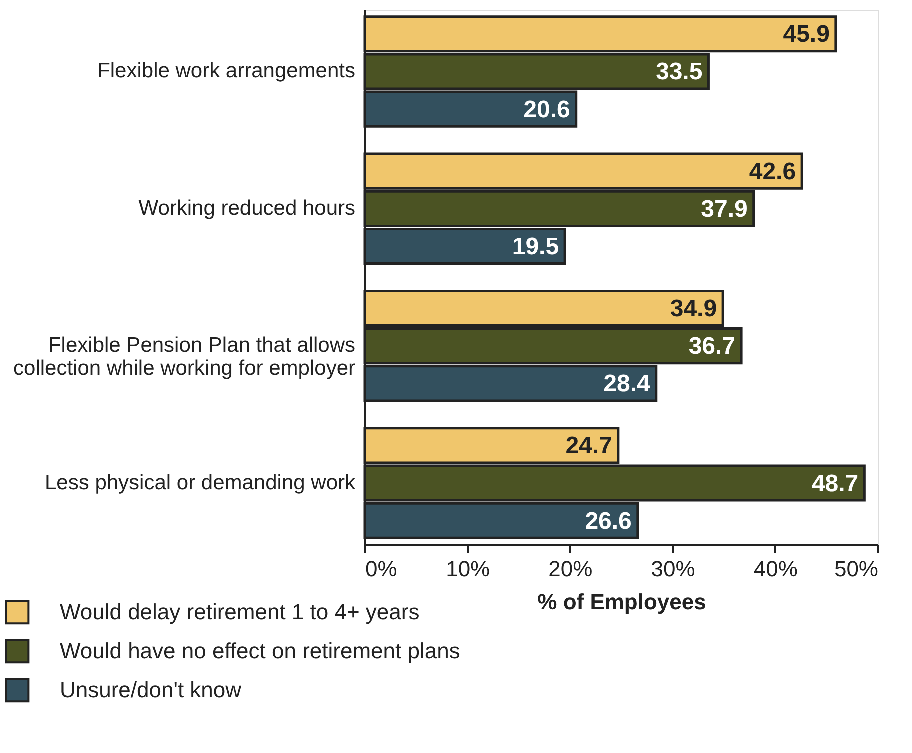  Describe the element at coordinates (673, 569) in the screenshot. I see `x-tick-label: 30%` at that location.